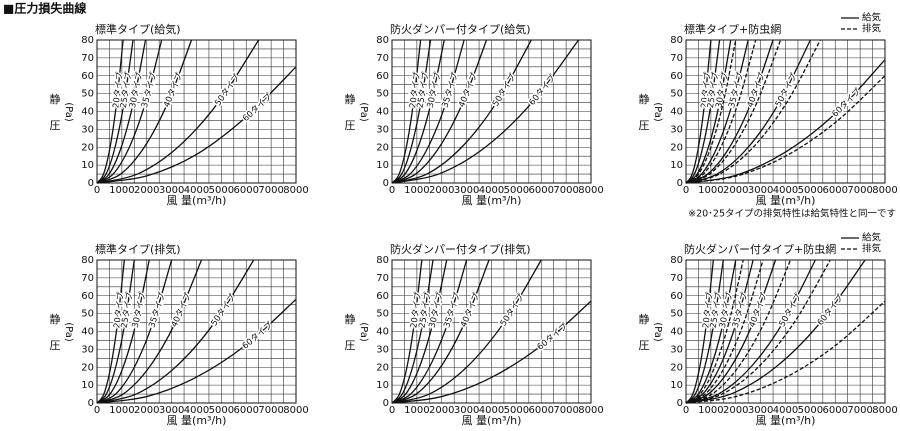  What do you see at coordinates (258, 335) in the screenshot?
I see `curve-label: 60タイプ` at bounding box center [258, 335].